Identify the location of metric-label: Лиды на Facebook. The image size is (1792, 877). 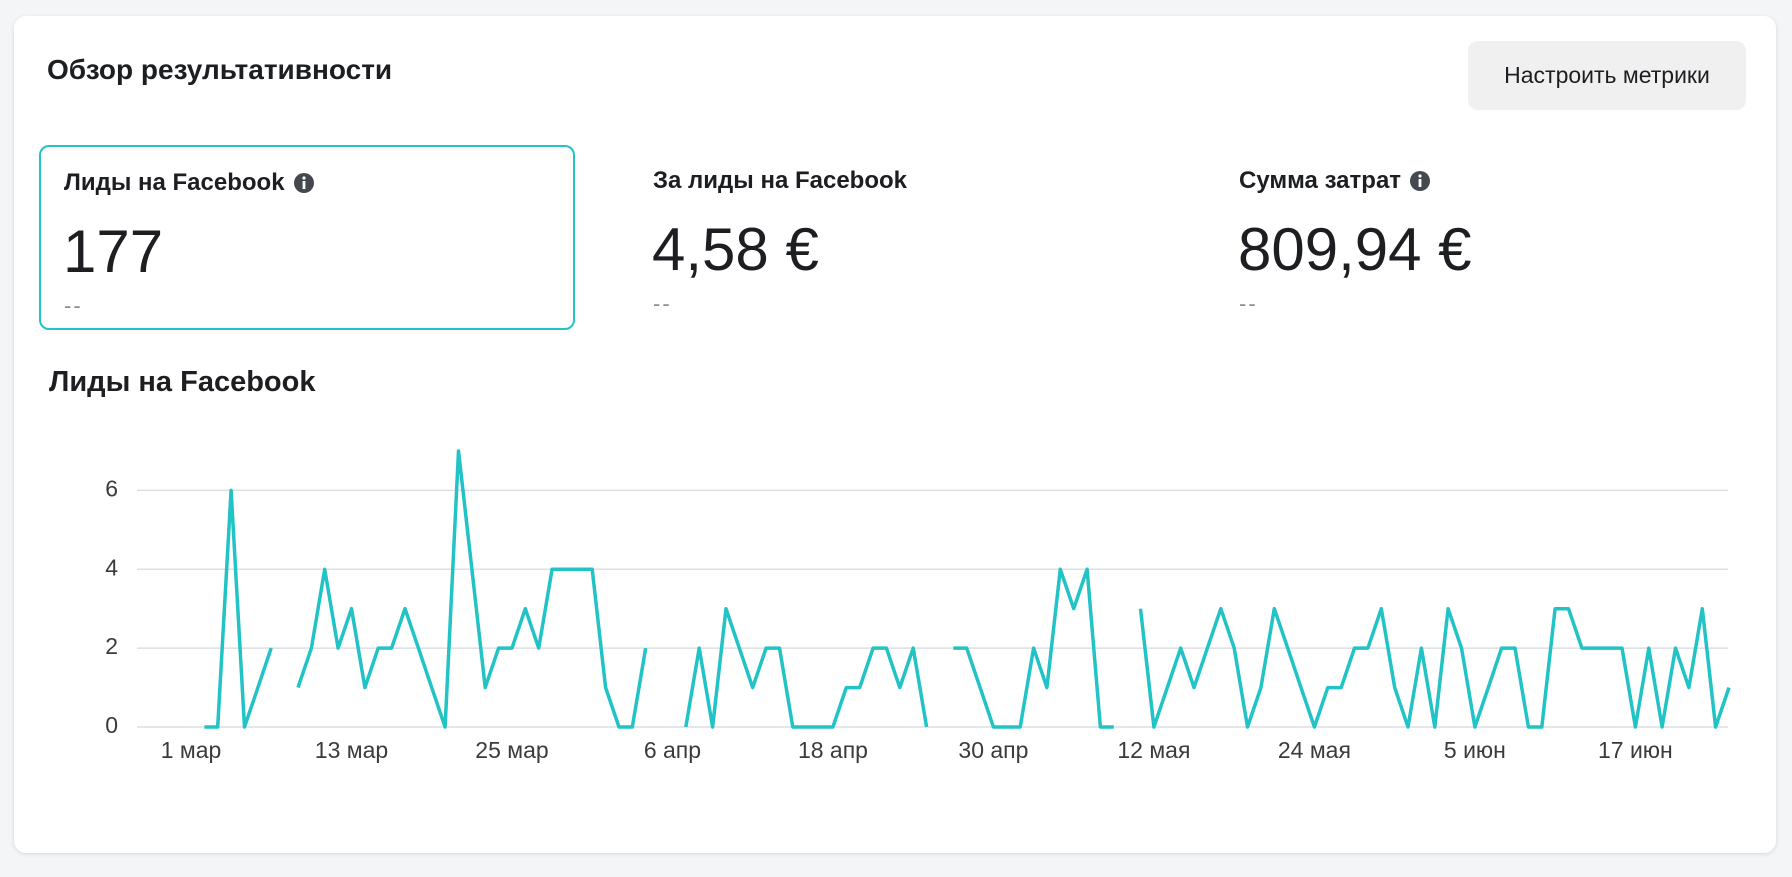
(174, 182).